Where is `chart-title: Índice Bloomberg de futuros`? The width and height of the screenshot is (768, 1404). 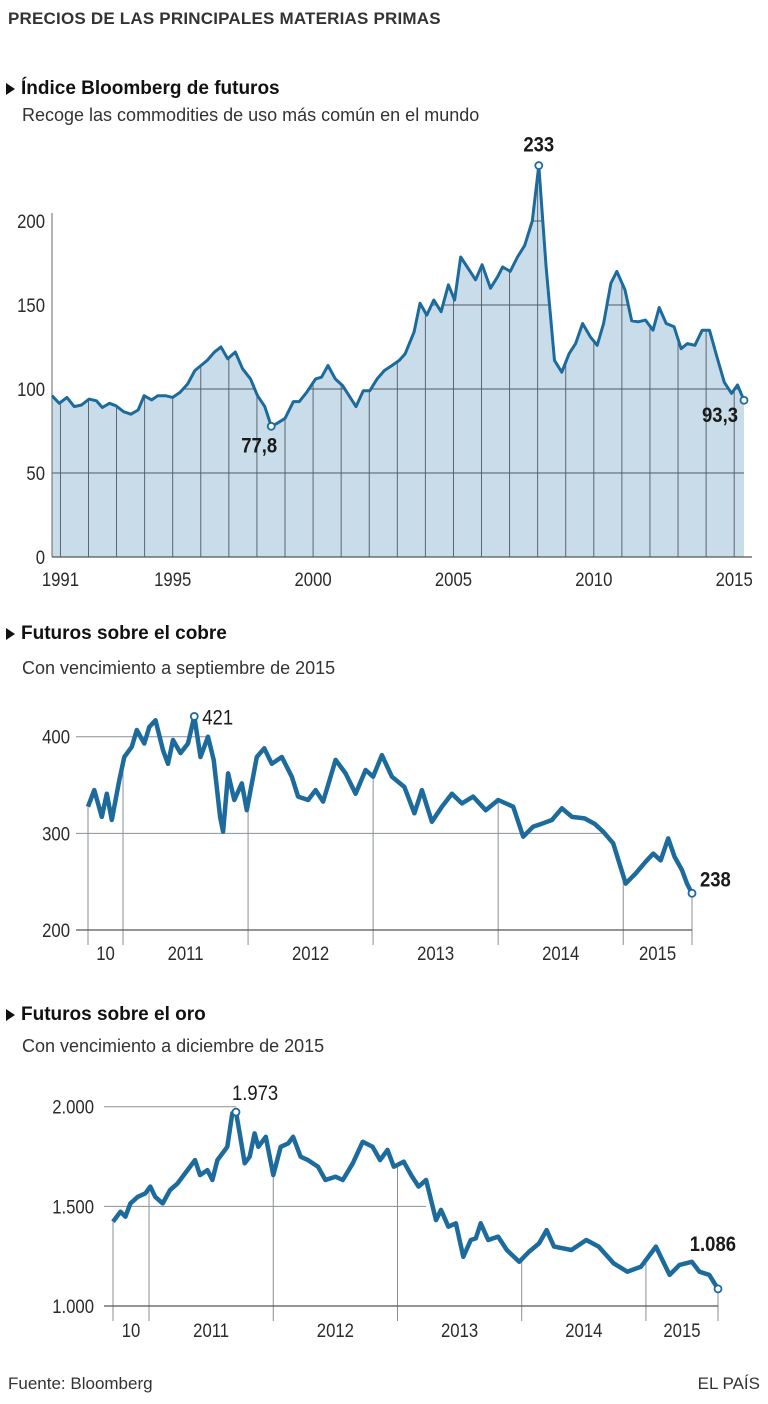
chart-title: Índice Bloomberg de futuros is located at coordinates (150, 88).